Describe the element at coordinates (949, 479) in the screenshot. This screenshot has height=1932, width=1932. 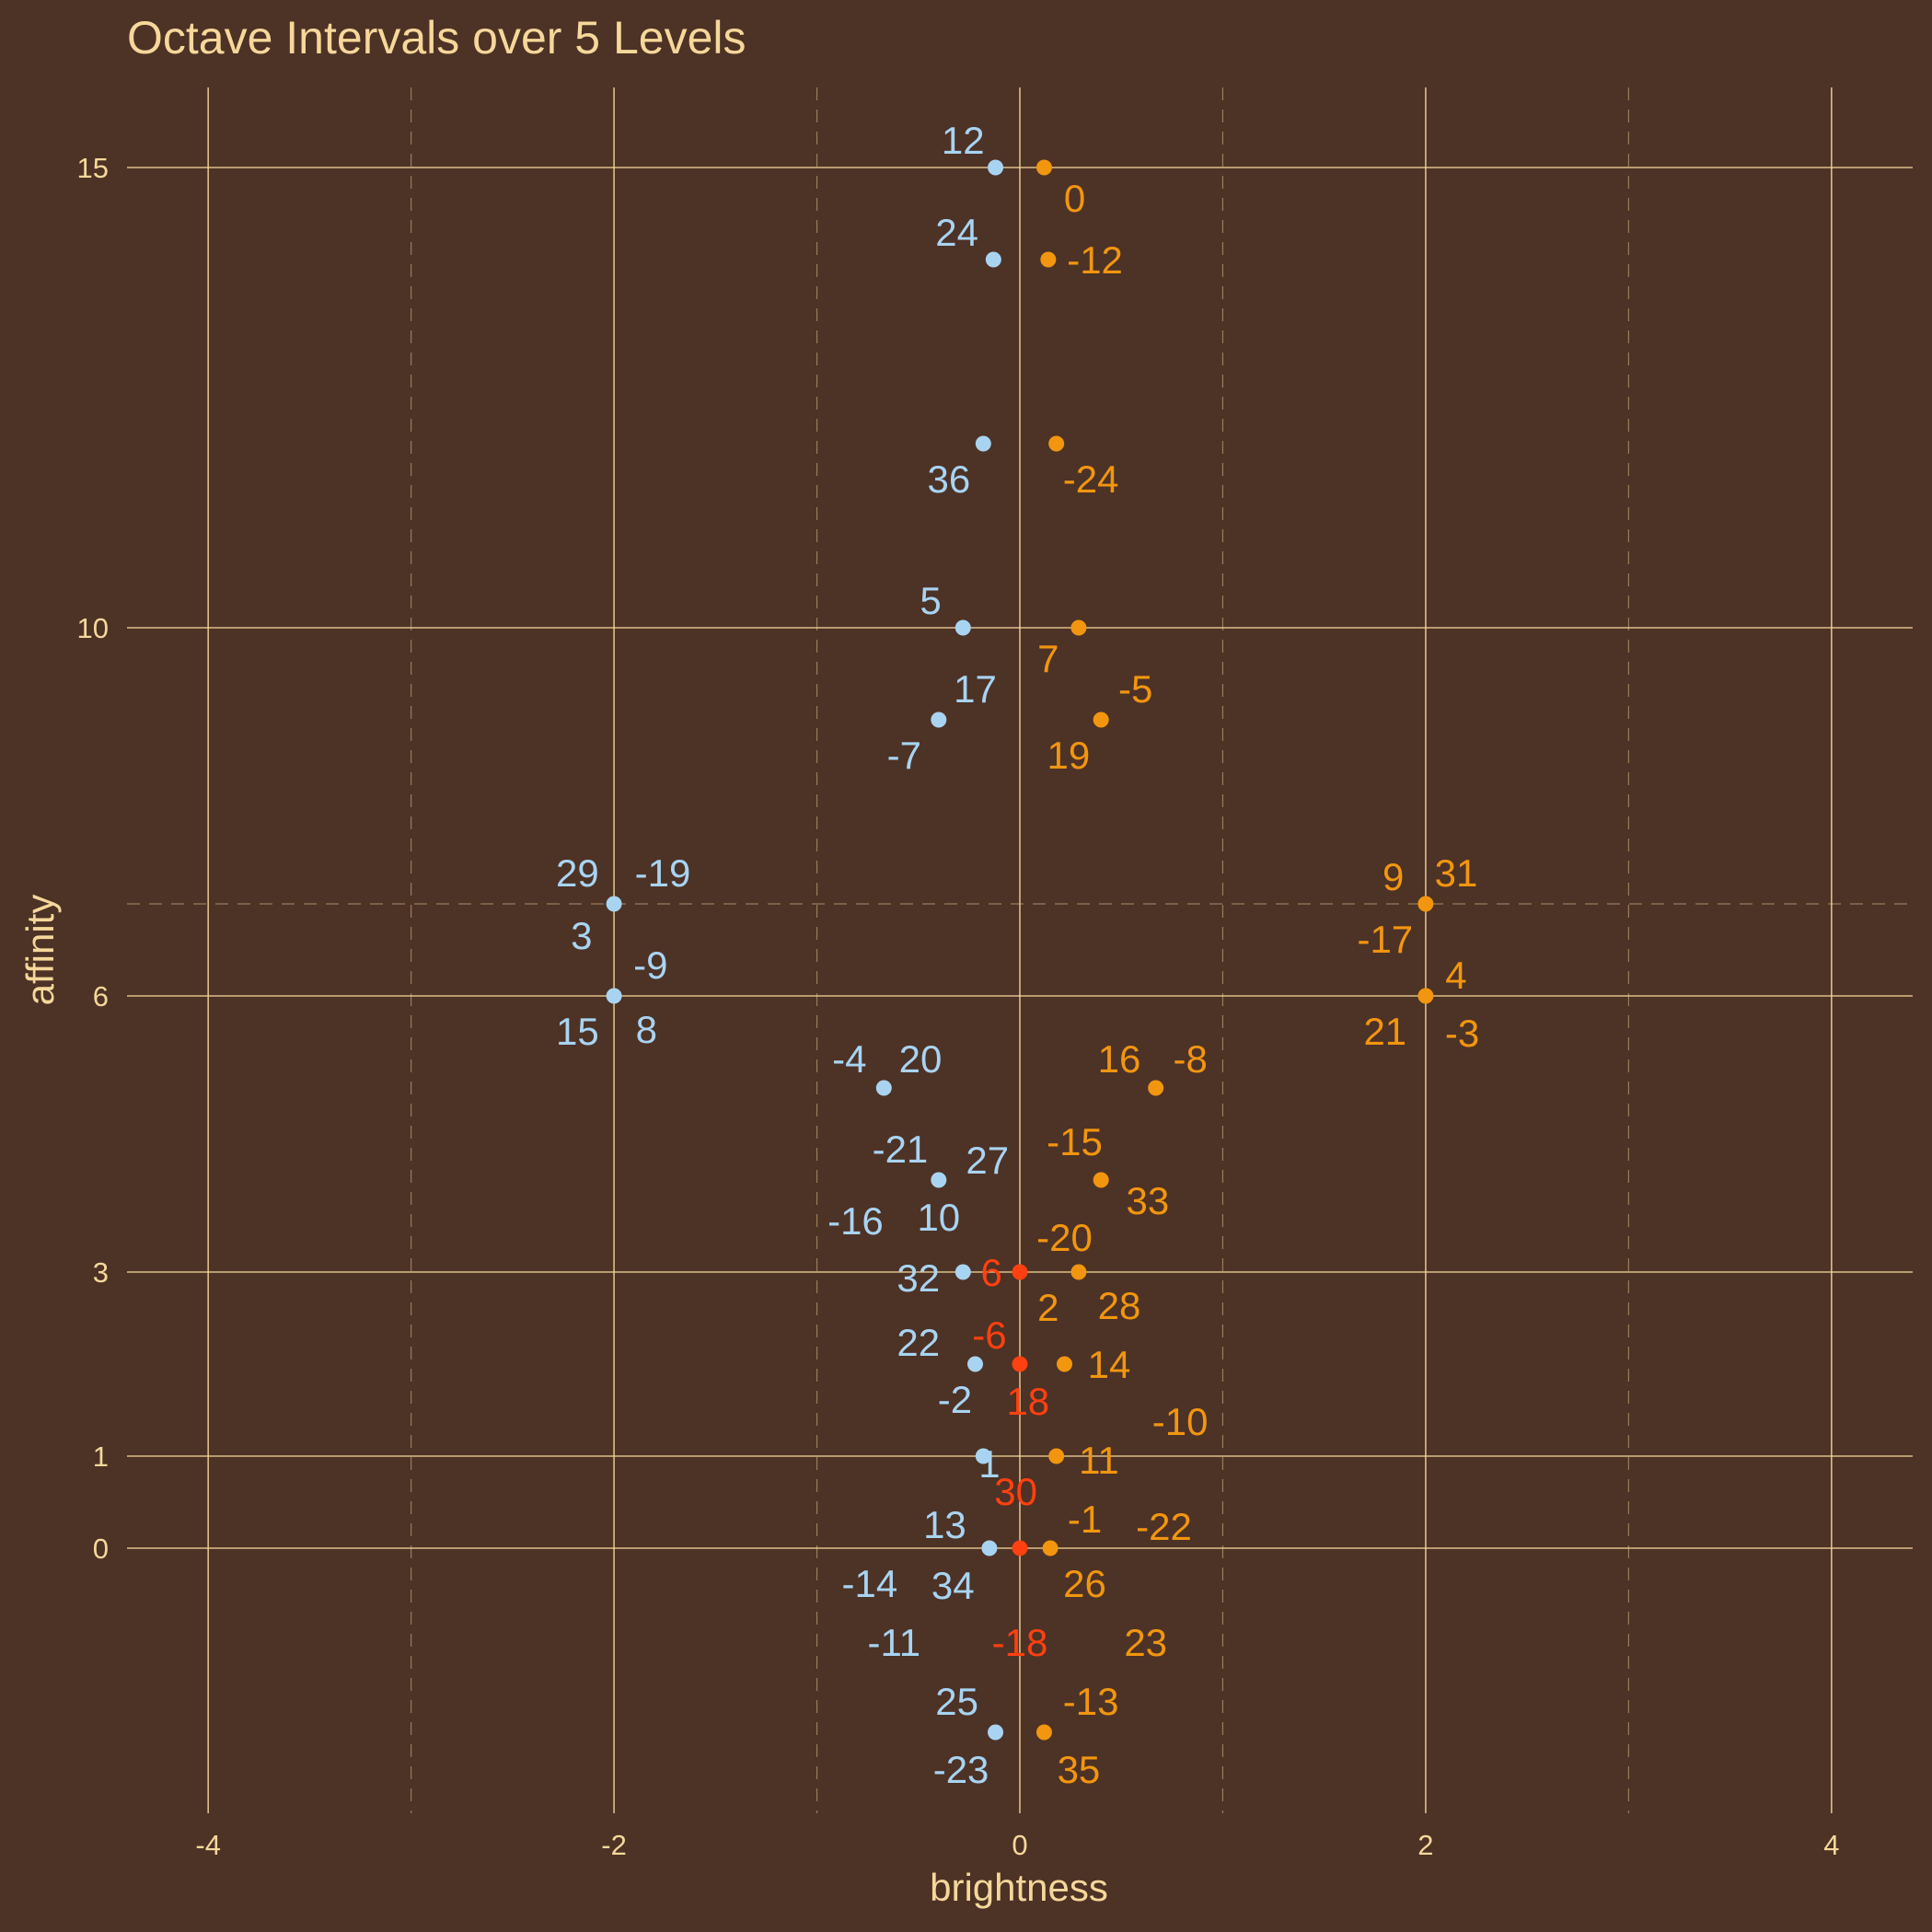
I see `data-label: 36` at that location.